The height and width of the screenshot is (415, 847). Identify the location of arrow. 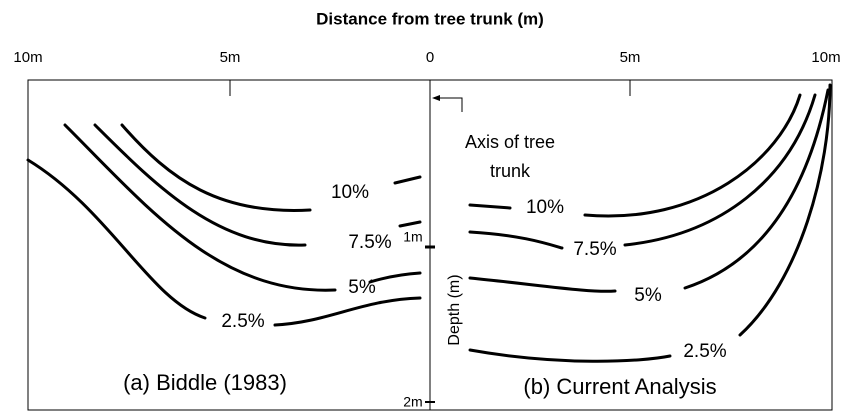
(448, 104).